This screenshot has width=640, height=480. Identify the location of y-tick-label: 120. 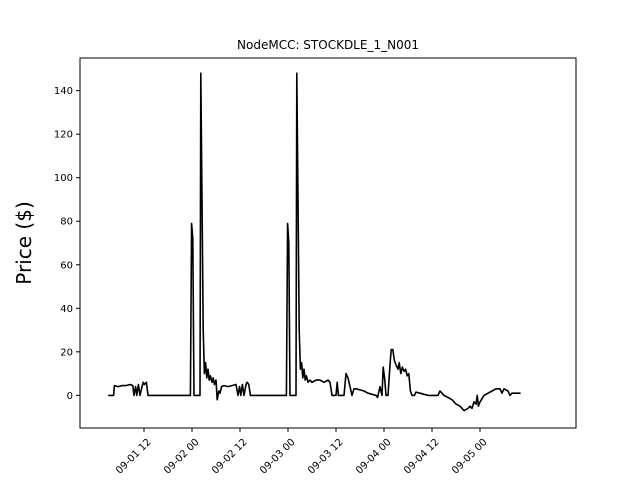
(63, 135).